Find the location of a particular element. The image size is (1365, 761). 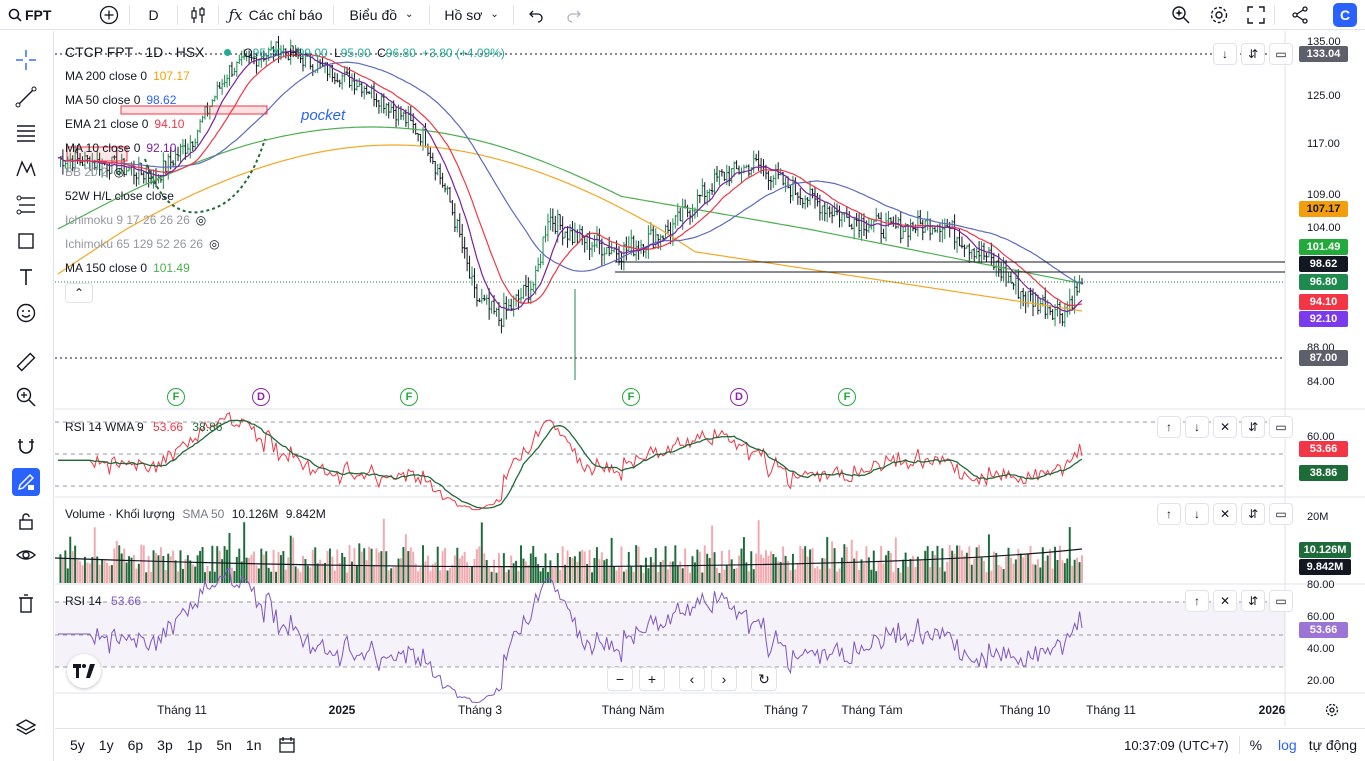

percent-toggle: % is located at coordinates (1256, 745).